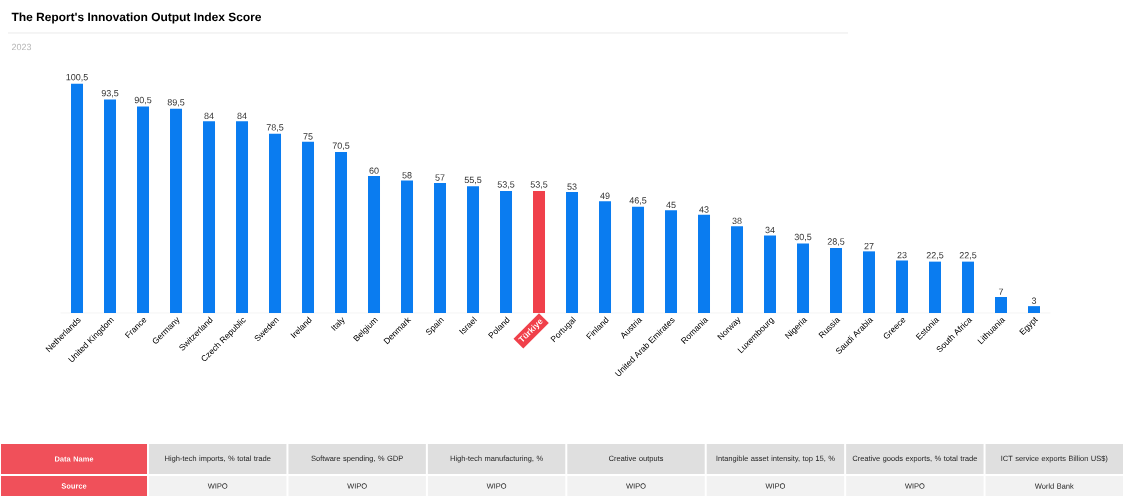 This screenshot has height=497, width=1124. What do you see at coordinates (737, 221) in the screenshot?
I see `data-label: 38` at bounding box center [737, 221].